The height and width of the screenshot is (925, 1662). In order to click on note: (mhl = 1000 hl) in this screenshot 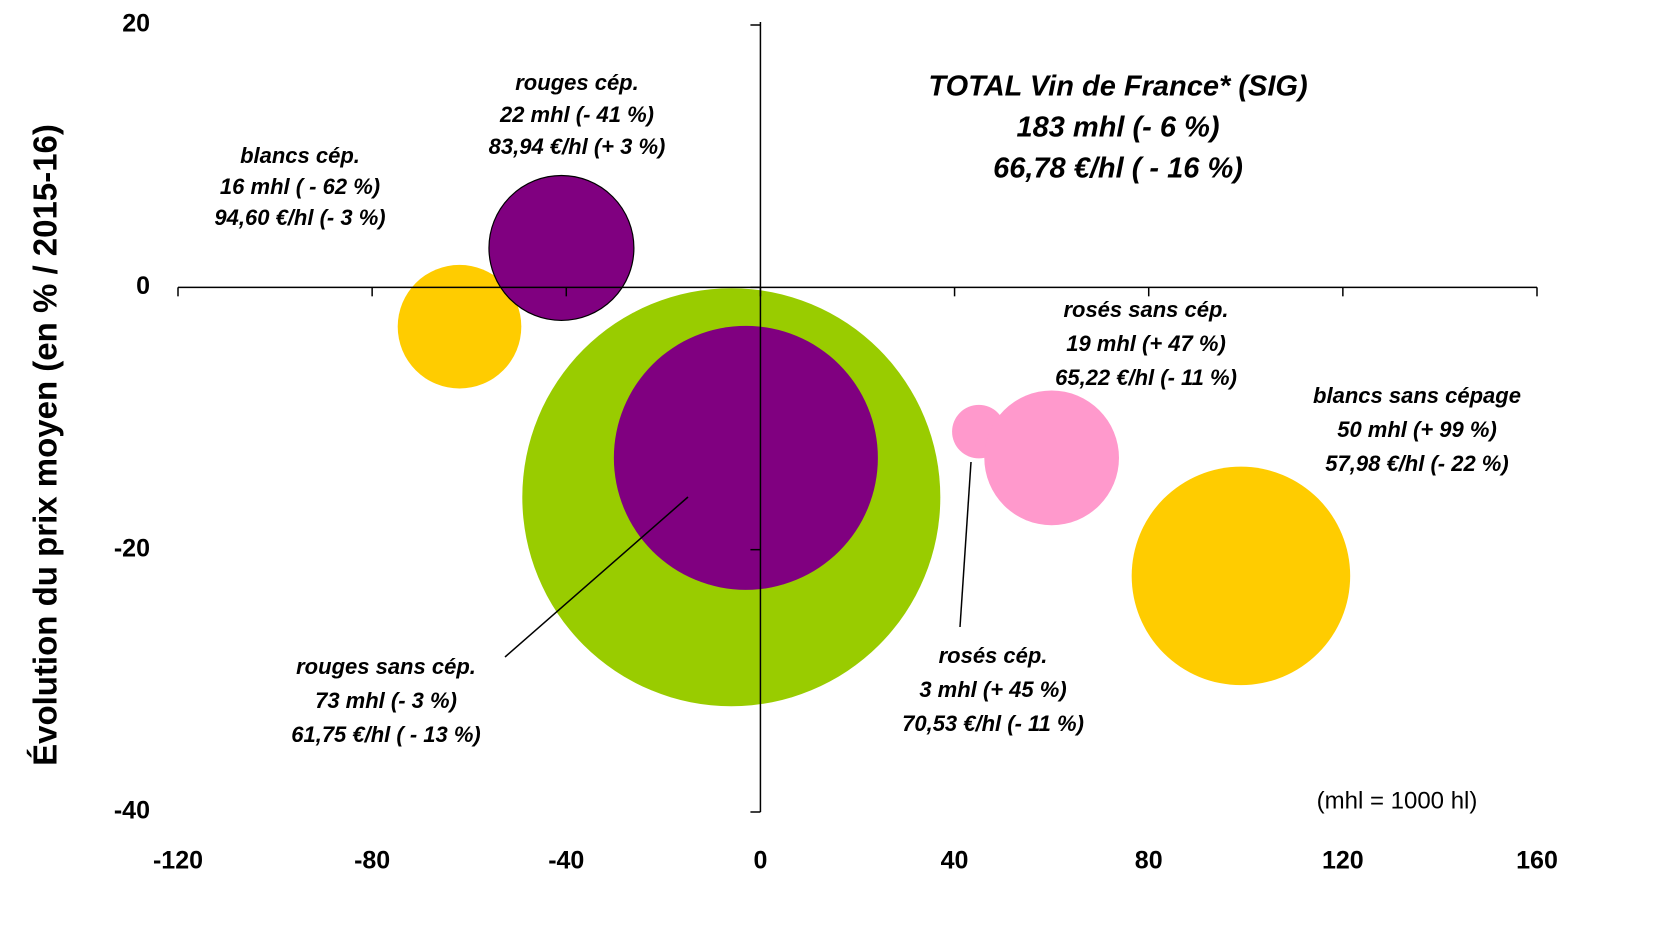, I will do `click(1397, 800)`.